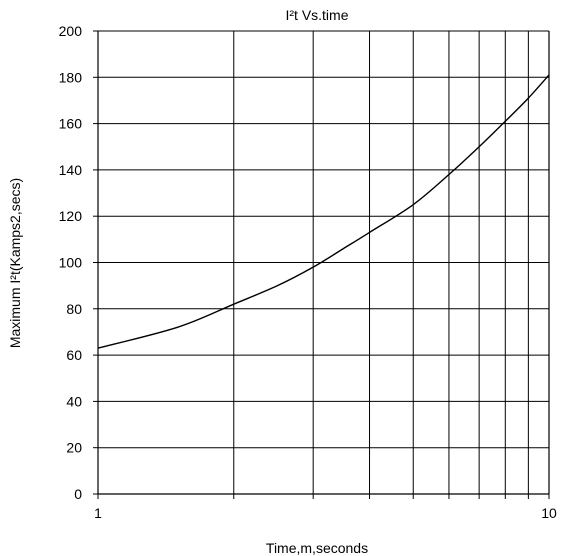 Image resolution: width=563 pixels, height=556 pixels. Describe the element at coordinates (98, 513) in the screenshot. I see `x-tick-label: 1` at that location.